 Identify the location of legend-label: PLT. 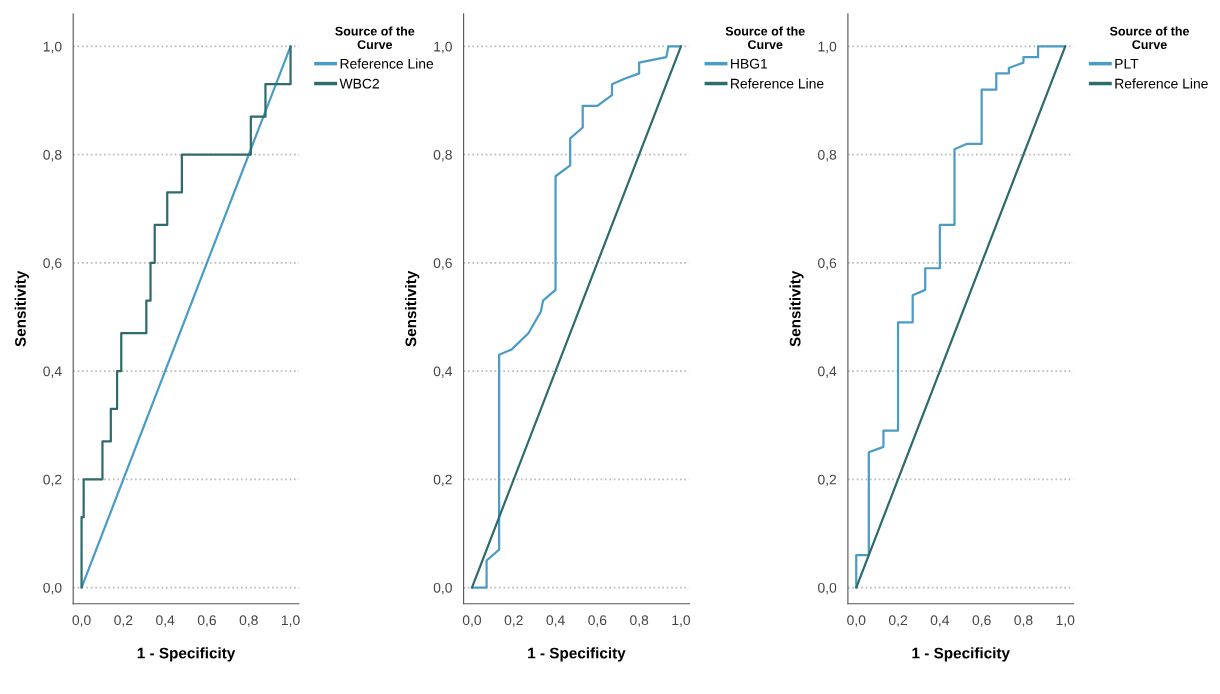
(1127, 63).